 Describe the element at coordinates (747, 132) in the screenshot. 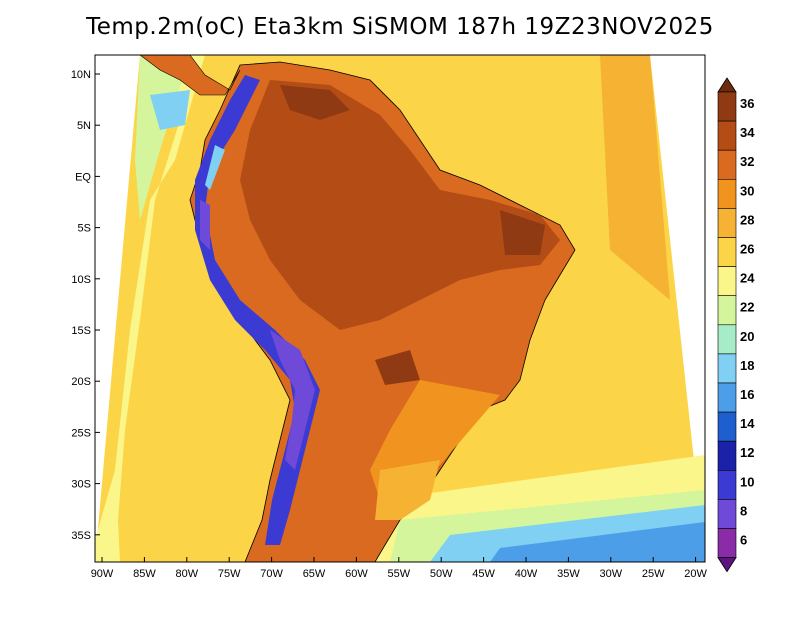

I see `colorbar-label: 34` at that location.